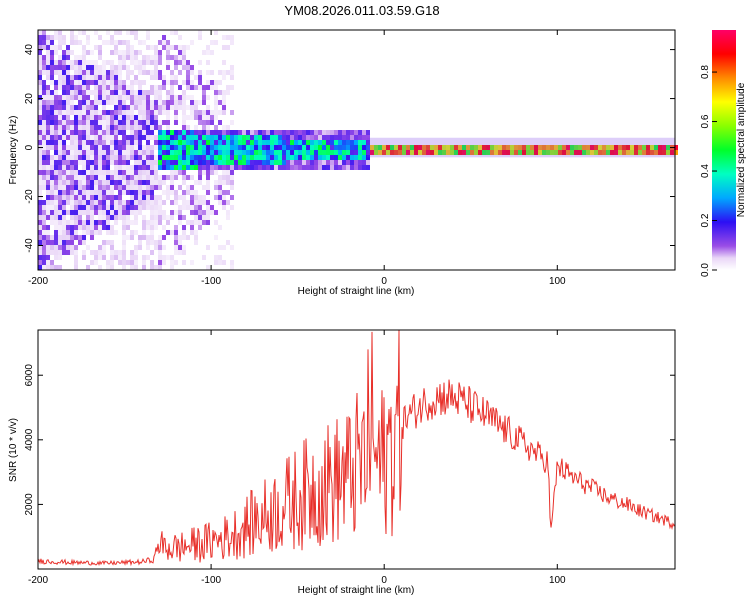 The width and height of the screenshot is (750, 600). I want to click on y-tick-label: 20, so click(29, 99).